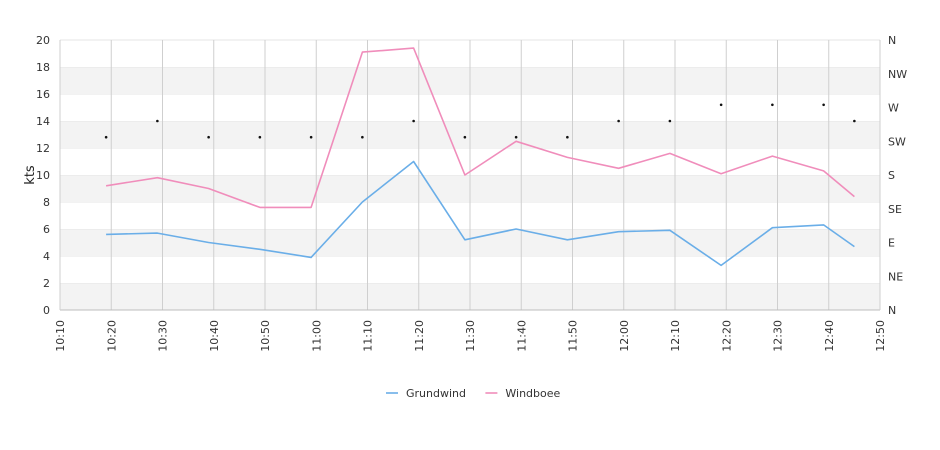 The image size is (940, 450). What do you see at coordinates (624, 336) in the screenshot?
I see `x-tick-label: 12:00` at bounding box center [624, 336].